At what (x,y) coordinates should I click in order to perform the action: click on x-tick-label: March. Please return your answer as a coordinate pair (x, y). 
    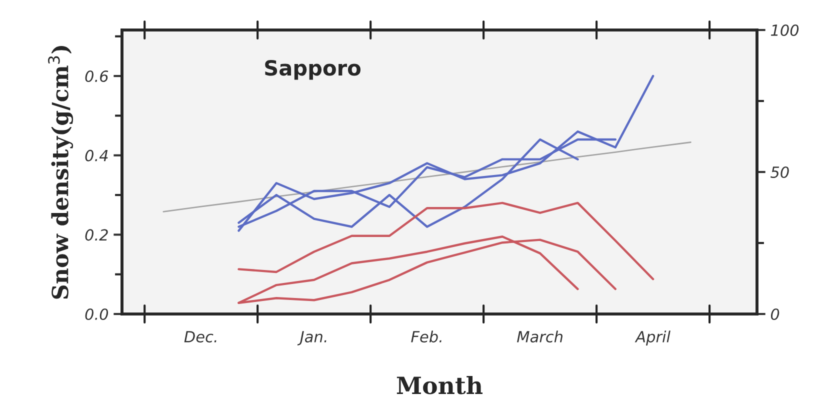
    Looking at the image, I should click on (539, 336).